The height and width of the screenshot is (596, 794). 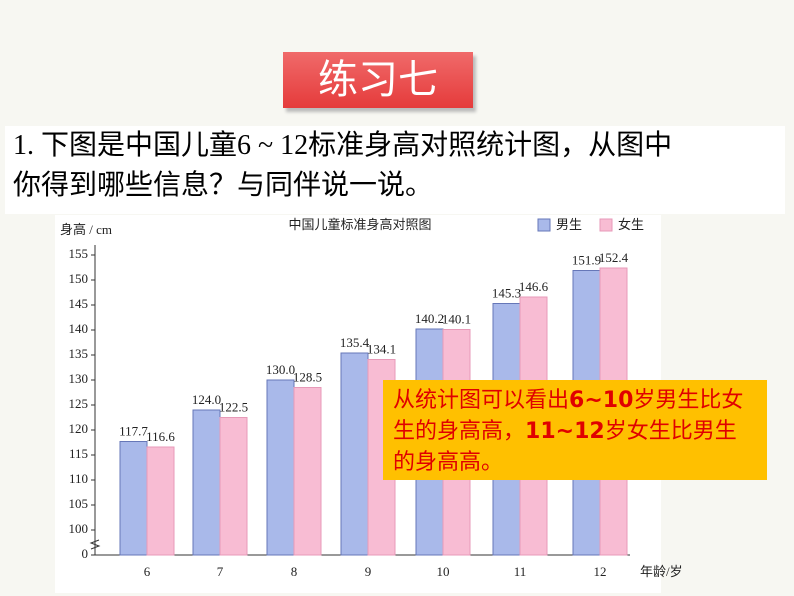 What do you see at coordinates (569, 224) in the screenshot?
I see `legend-label: 男生` at bounding box center [569, 224].